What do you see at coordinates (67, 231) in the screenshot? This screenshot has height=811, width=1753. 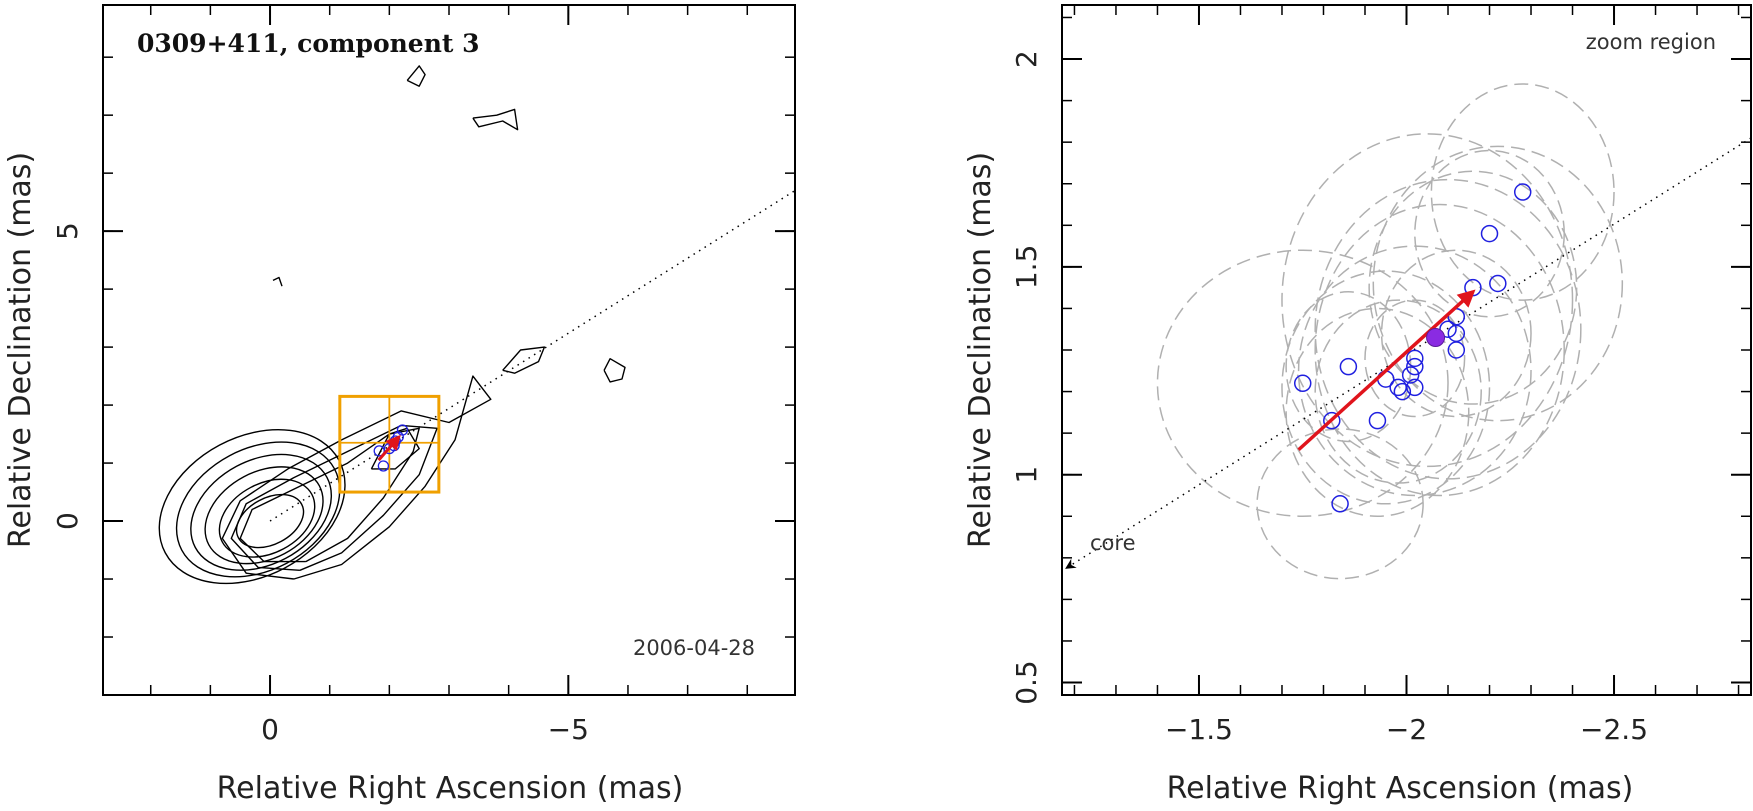 I see `left-y-tick-label: 5` at bounding box center [67, 231].